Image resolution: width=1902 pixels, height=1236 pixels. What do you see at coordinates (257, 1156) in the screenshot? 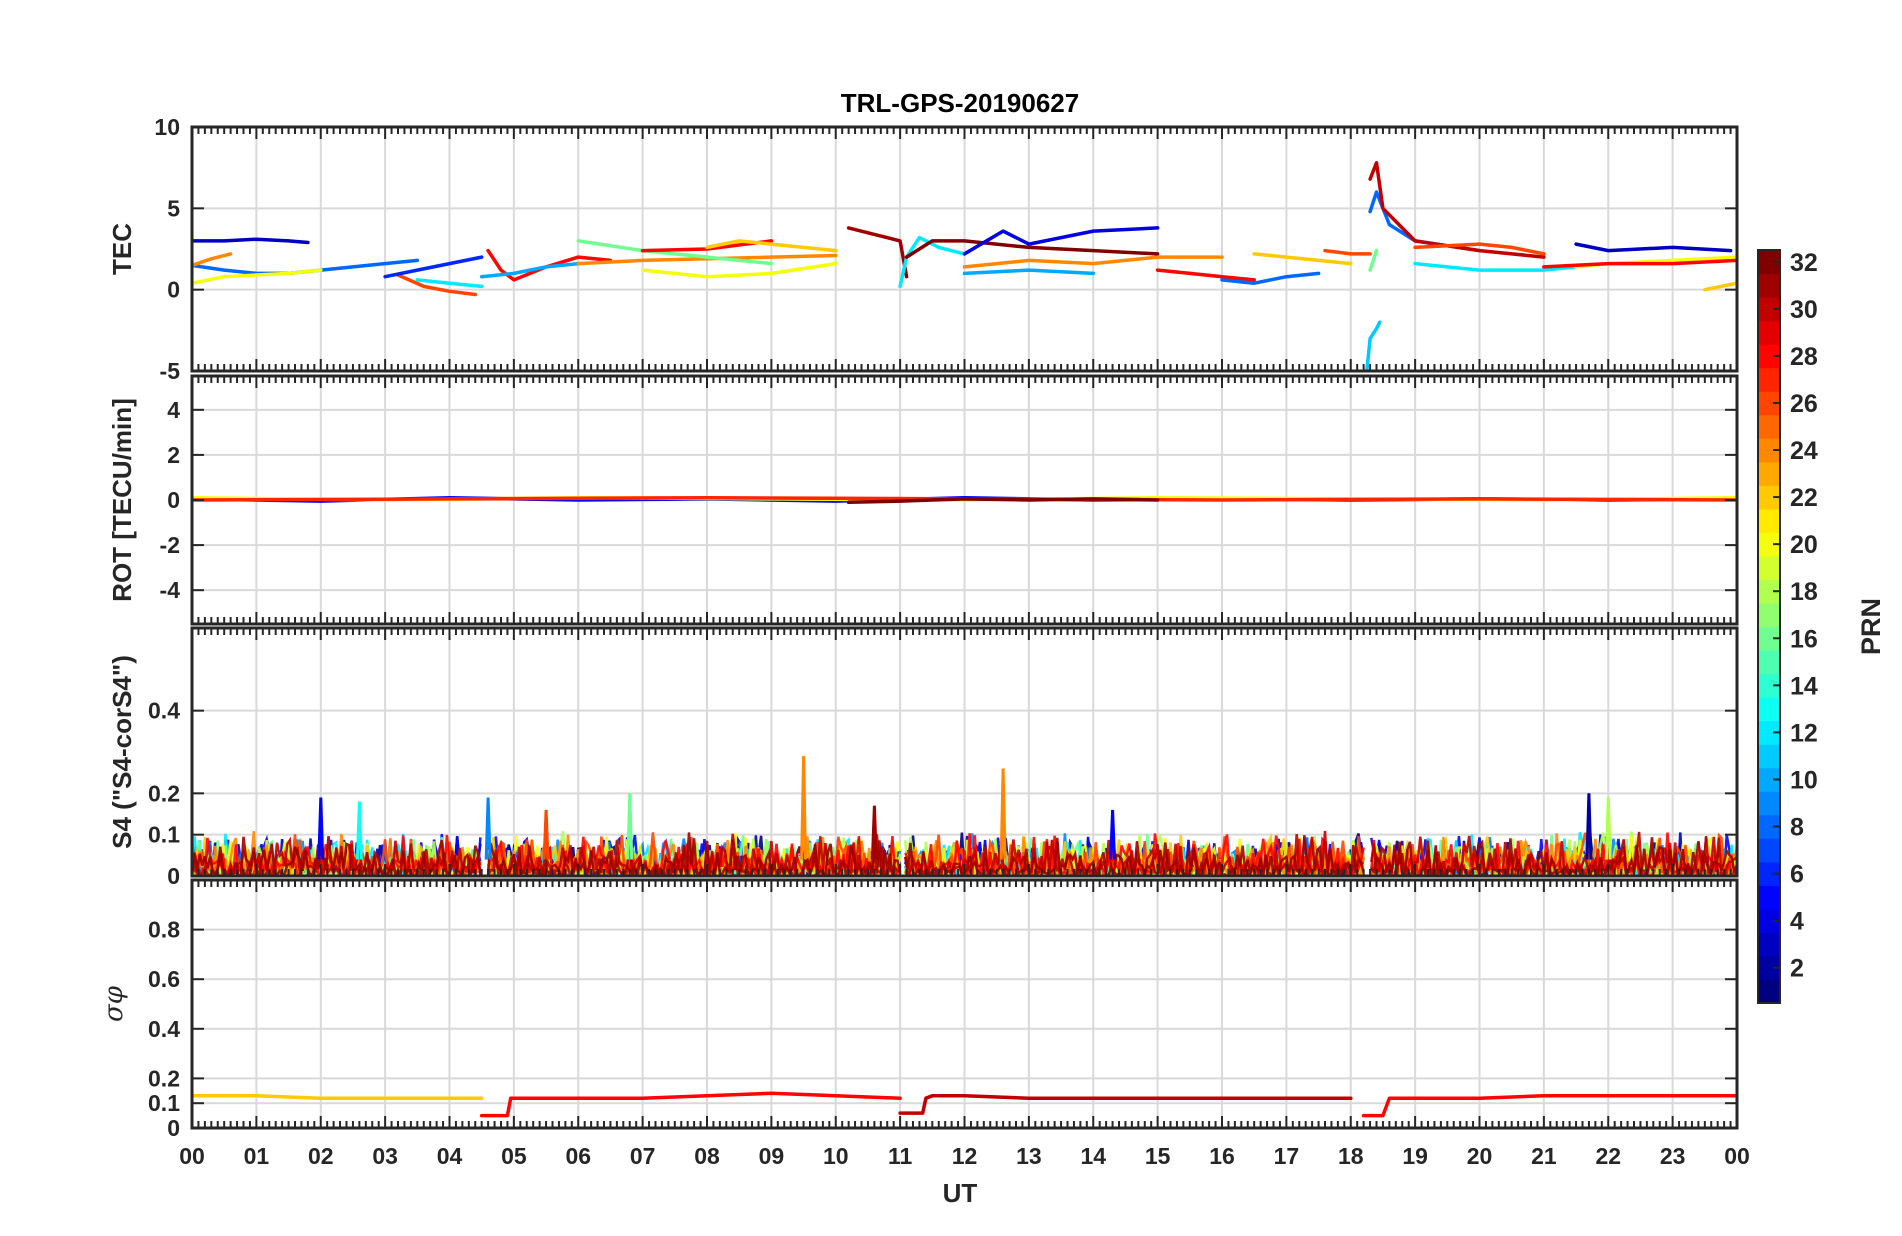
I see `x-tick-label: 01` at bounding box center [257, 1156].